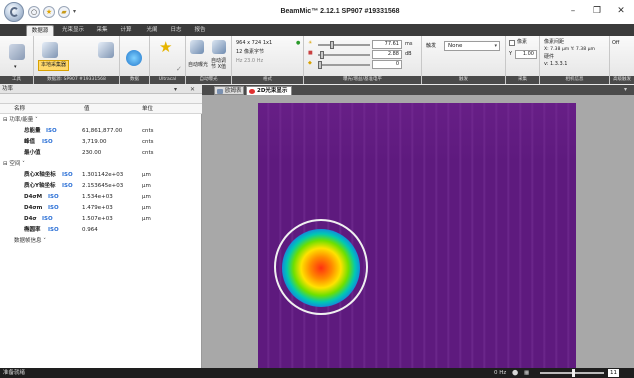 The height and width of the screenshot is (378, 634). What do you see at coordinates (64, 12) in the screenshot?
I see `folder-icon: ▰` at bounding box center [64, 12].